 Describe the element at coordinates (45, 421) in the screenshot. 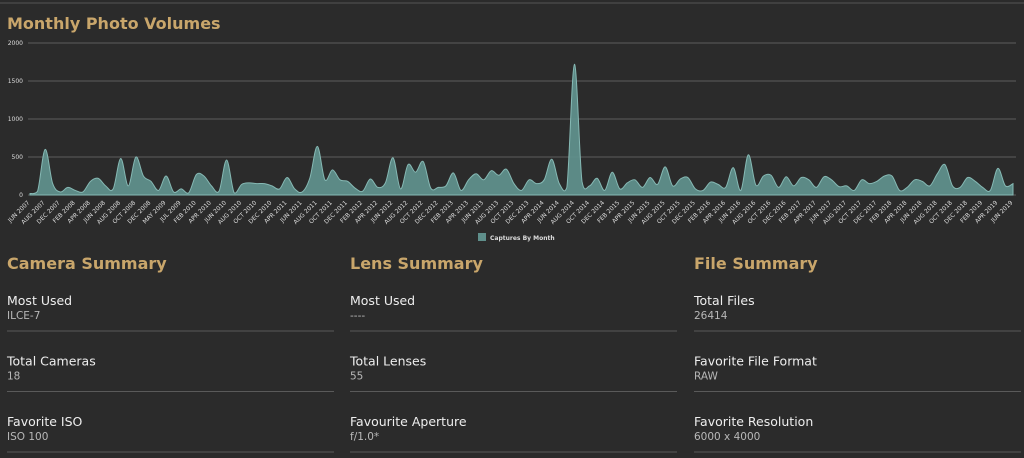

I see `summary-label: Favorite ISO` at that location.